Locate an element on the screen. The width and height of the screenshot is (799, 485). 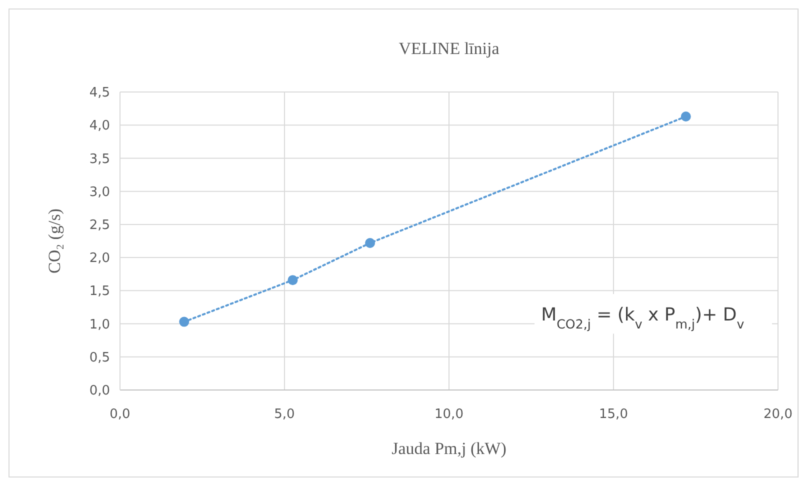
chart-title: VELINE līnija is located at coordinates (449, 48).